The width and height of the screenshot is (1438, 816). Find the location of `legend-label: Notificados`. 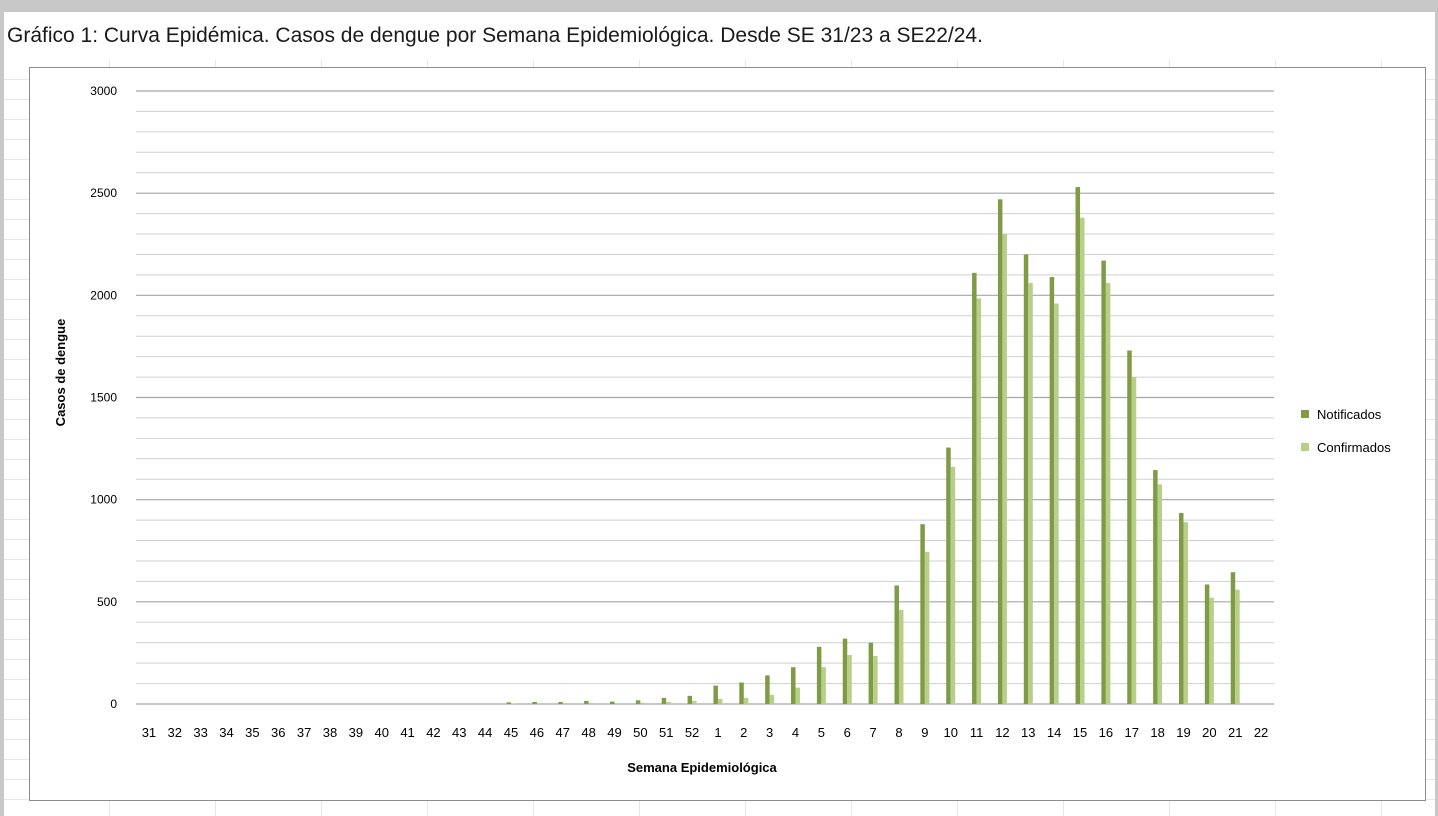

legend-label: Notificados is located at coordinates (1349, 414).